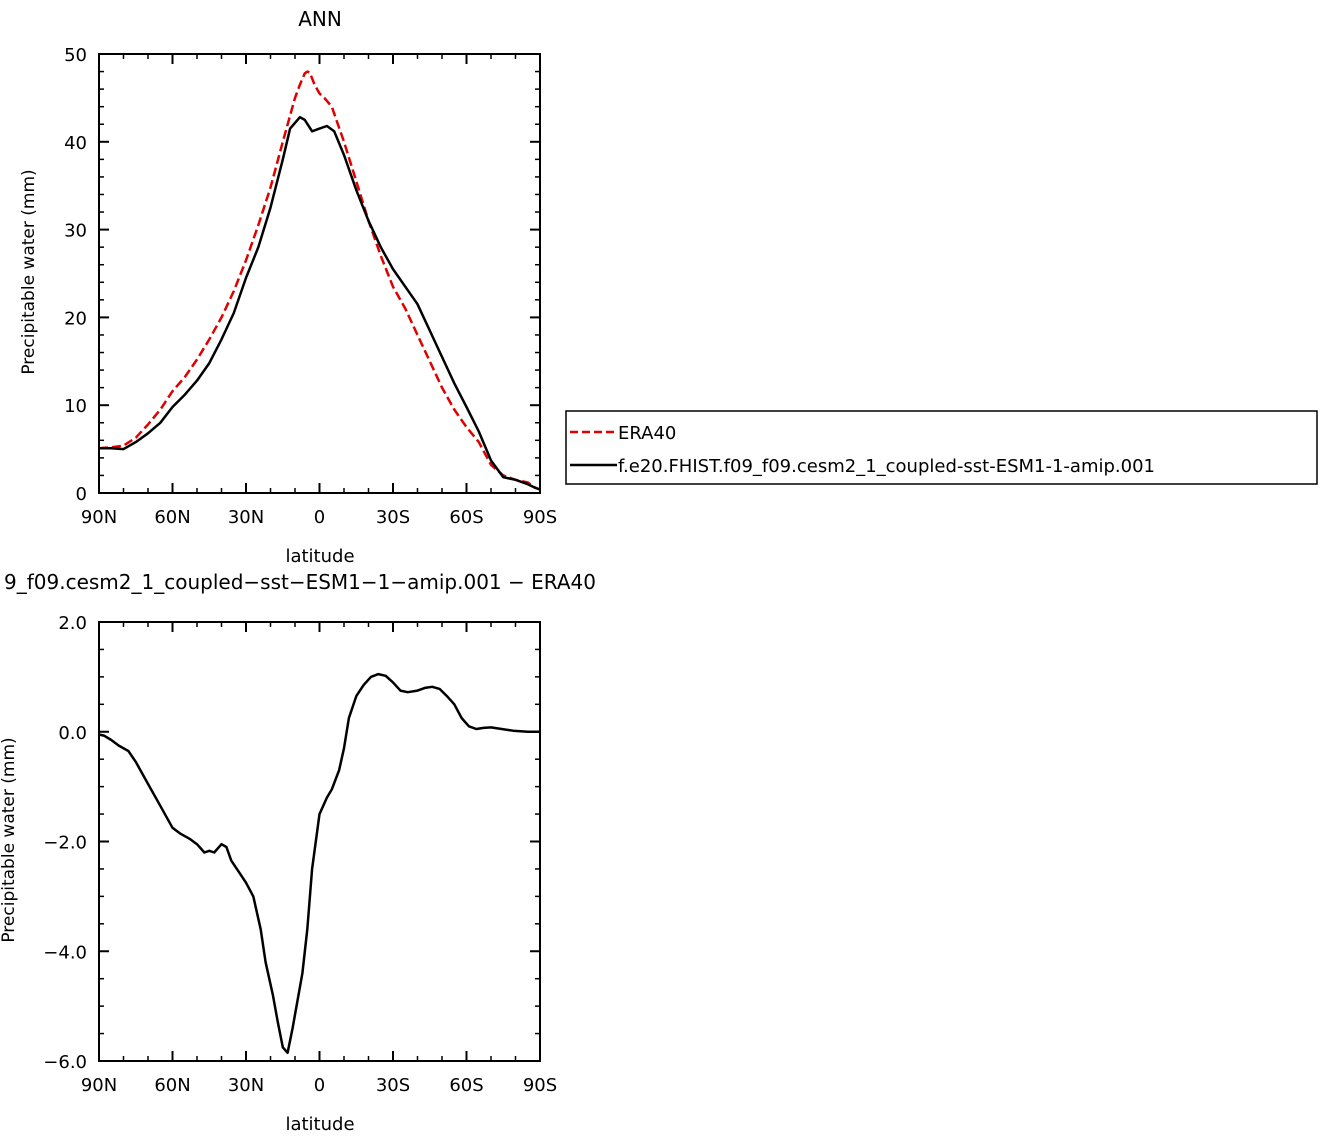 The height and width of the screenshot is (1137, 1323). What do you see at coordinates (65, 1062) in the screenshot?
I see `bottom-y-tick-label: −6.0` at bounding box center [65, 1062].